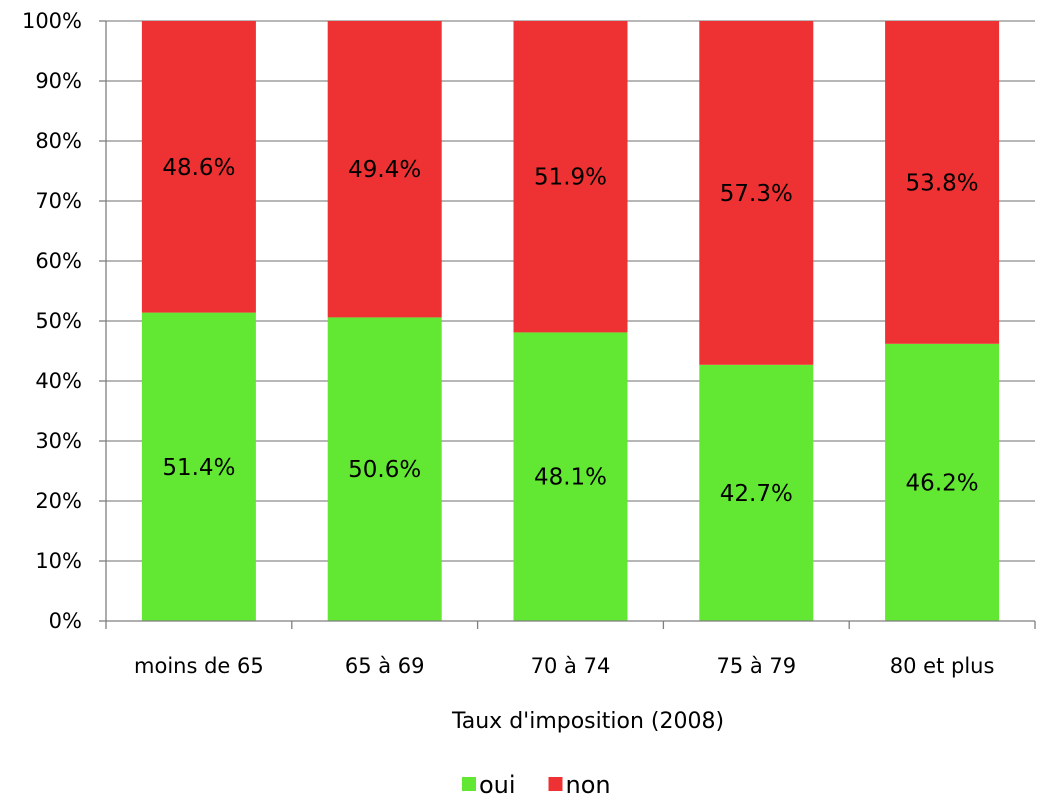  What do you see at coordinates (385, 666) in the screenshot?
I see `x-tick-label: 65 à 69` at bounding box center [385, 666].